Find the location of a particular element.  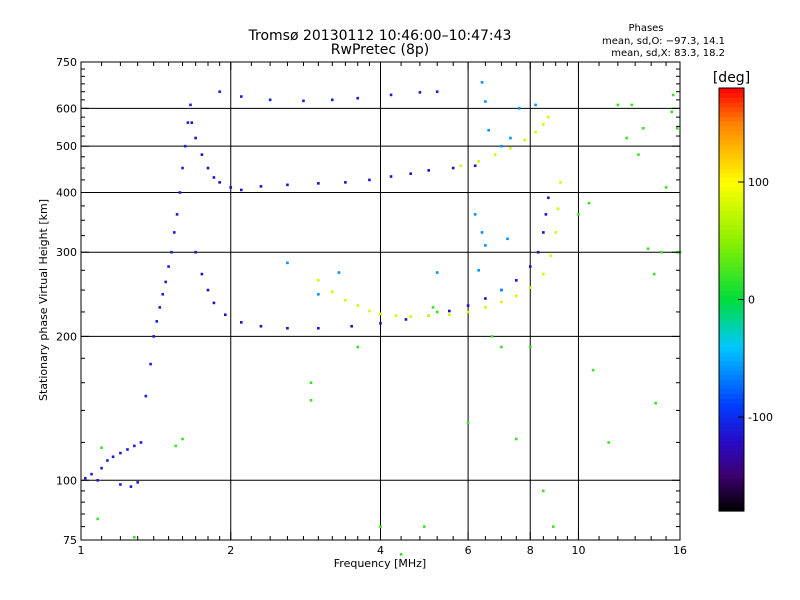

colorbar-tick-label: 0 is located at coordinates (751, 300).